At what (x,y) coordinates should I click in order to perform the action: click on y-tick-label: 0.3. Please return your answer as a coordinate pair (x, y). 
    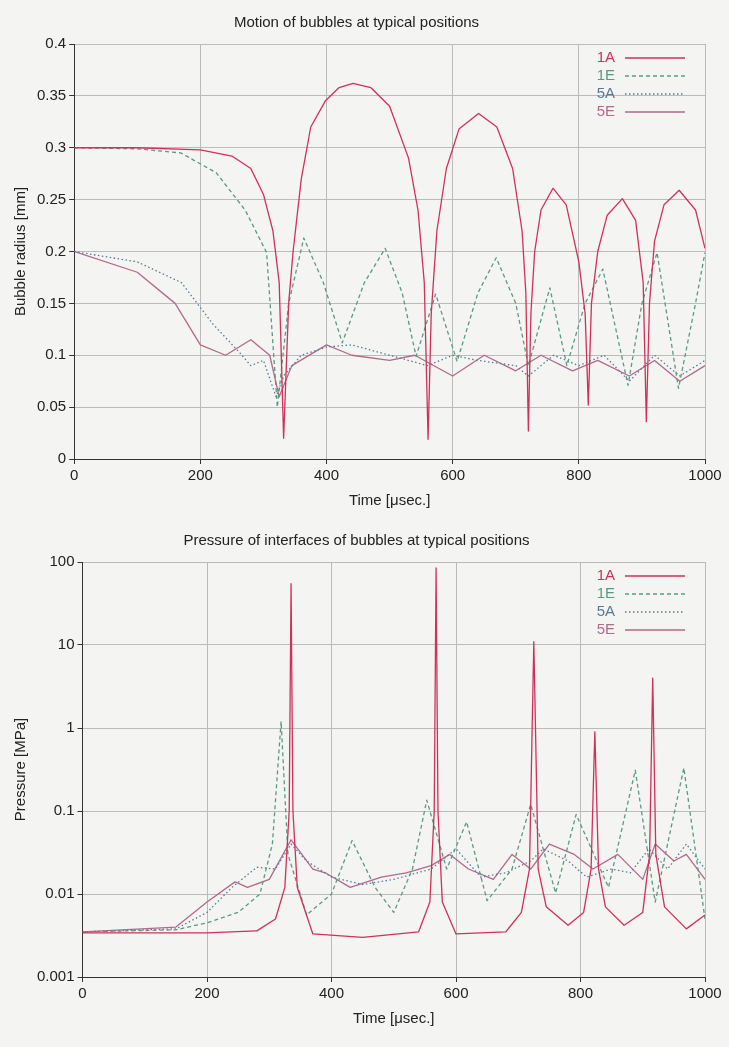
    Looking at the image, I should click on (56, 146).